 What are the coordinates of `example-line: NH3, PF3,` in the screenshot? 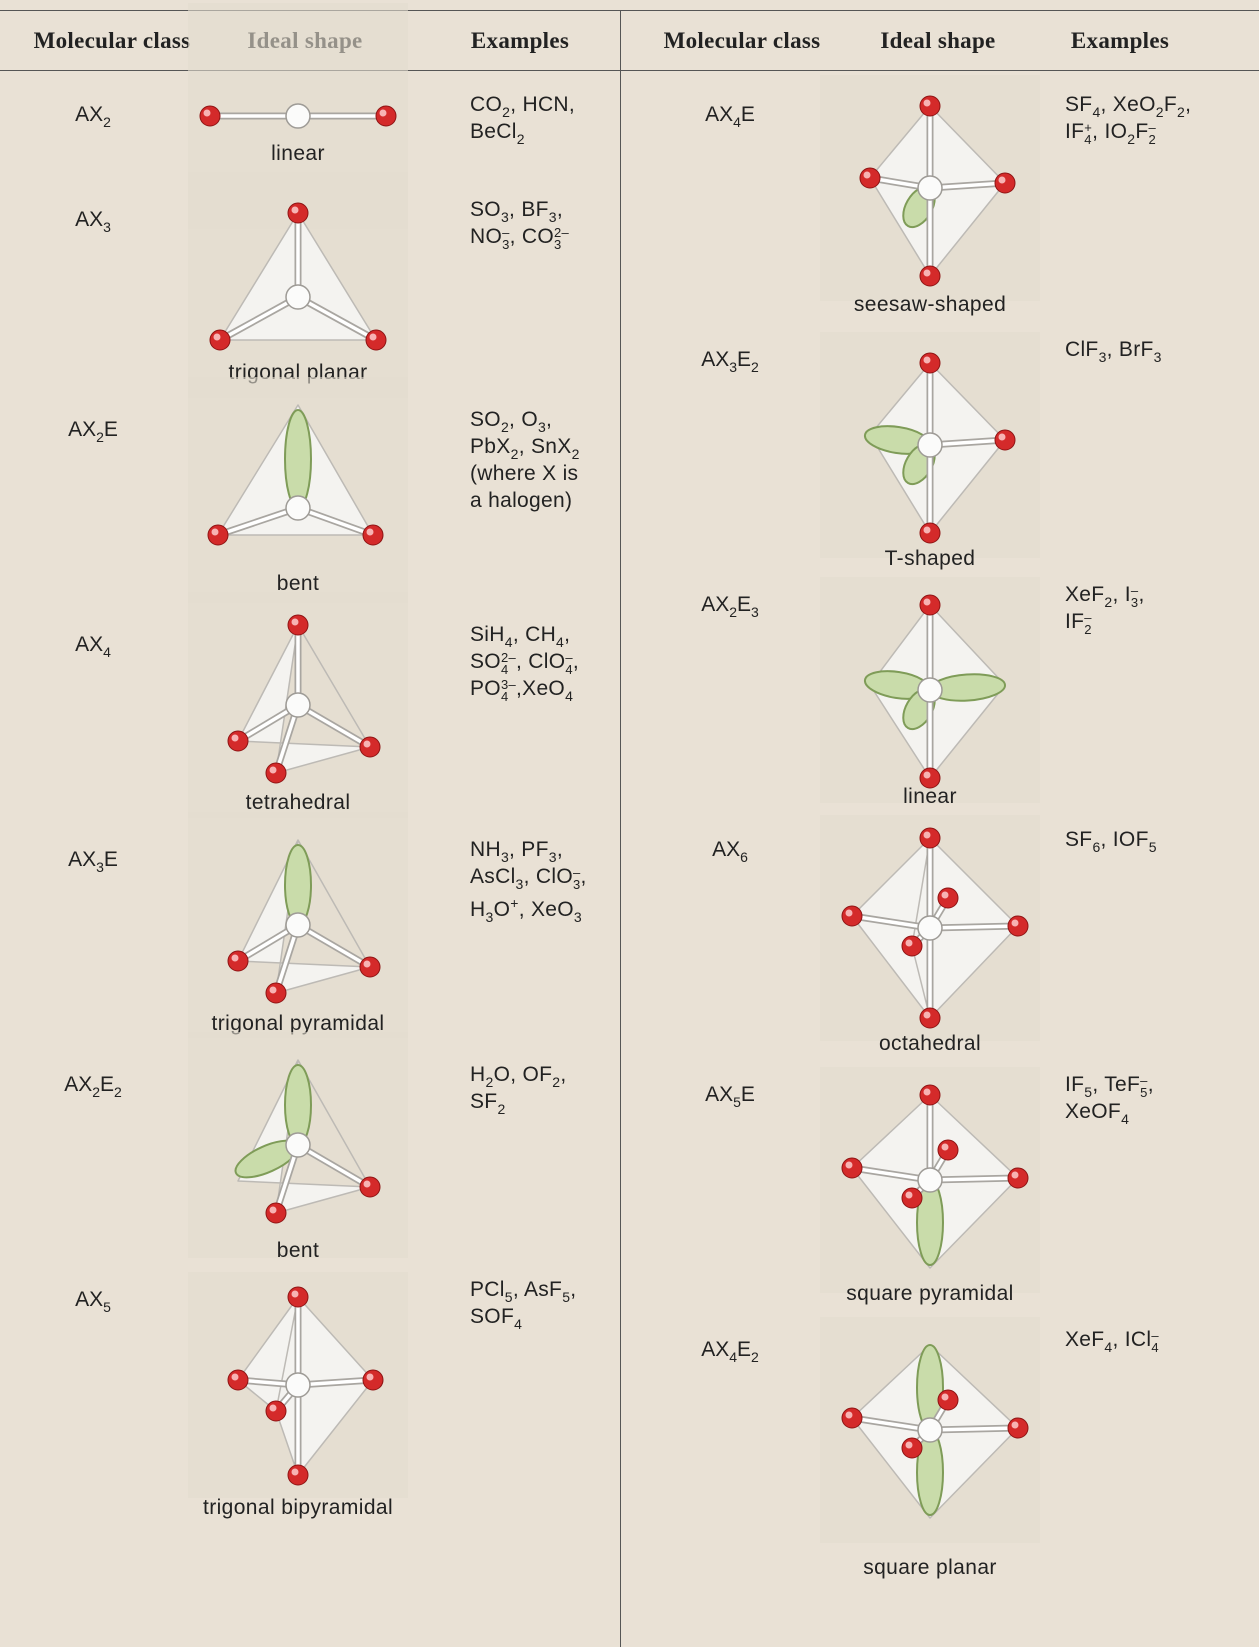 It's located at (528, 850).